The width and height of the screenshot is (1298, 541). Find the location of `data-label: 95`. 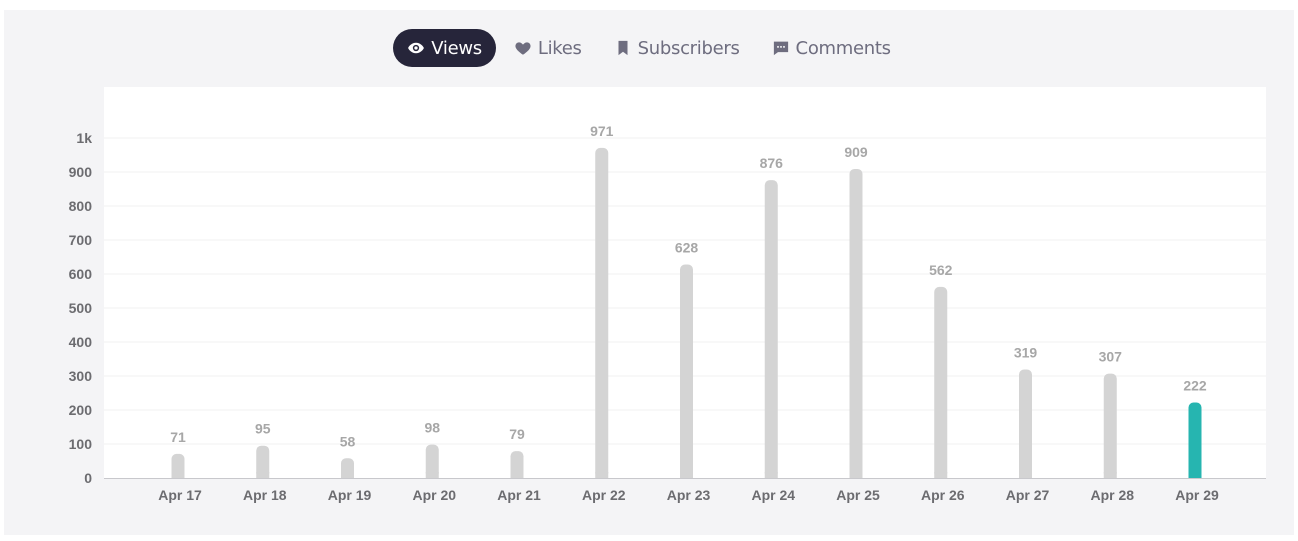

data-label: 95 is located at coordinates (263, 429).